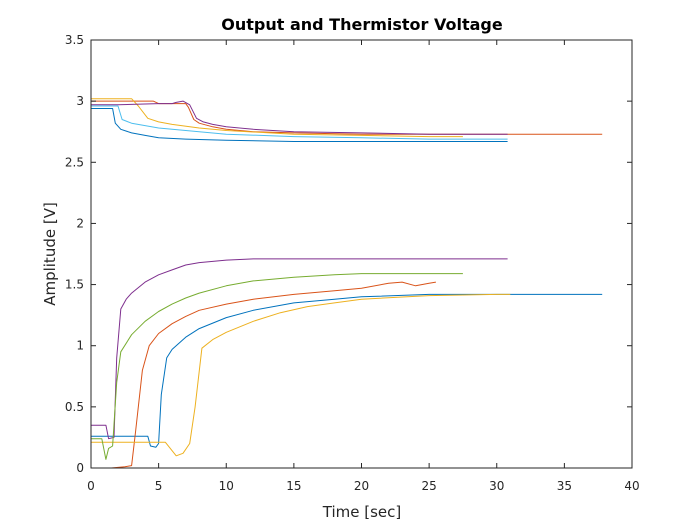 This screenshot has width=700, height=525. What do you see at coordinates (159, 486) in the screenshot?
I see `x-tick-label-2: 5` at bounding box center [159, 486].